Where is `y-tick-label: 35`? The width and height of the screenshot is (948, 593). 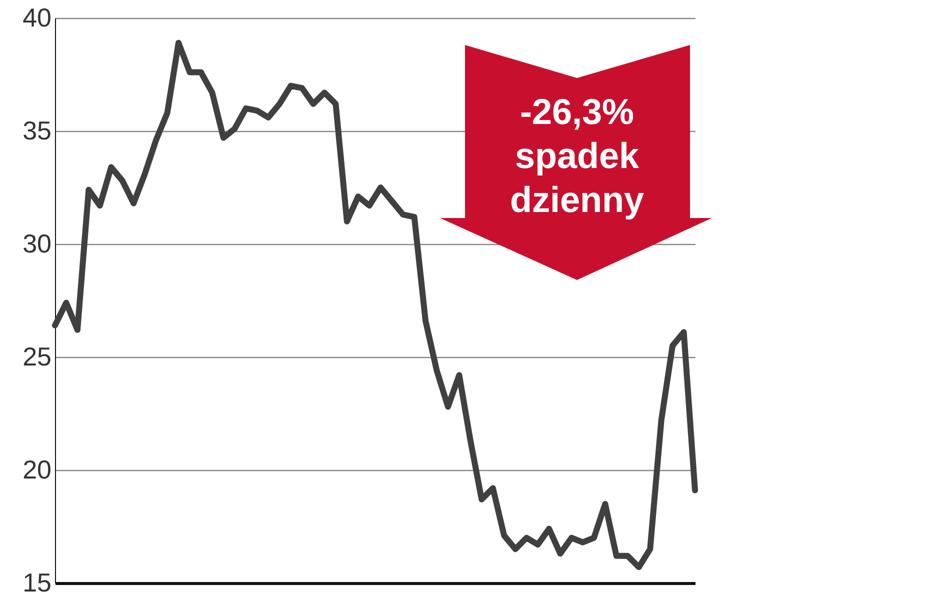
y-tick-label: 35 is located at coordinates (37, 131).